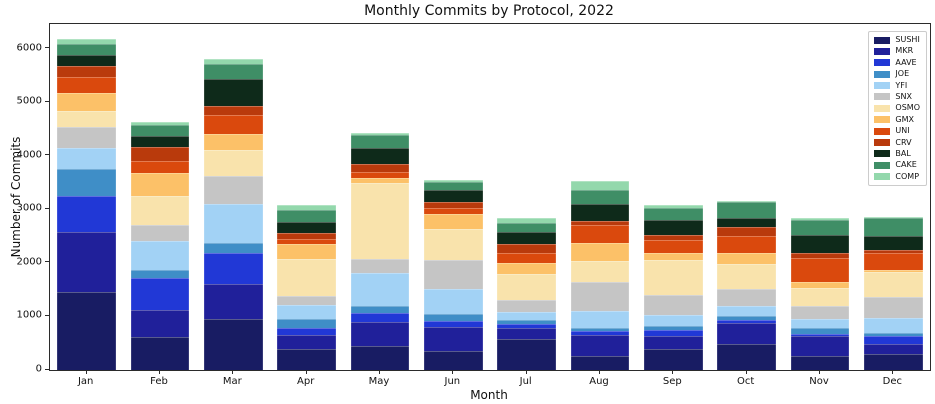 The image size is (935, 404). I want to click on x-tick-label: Jun, so click(452, 381).